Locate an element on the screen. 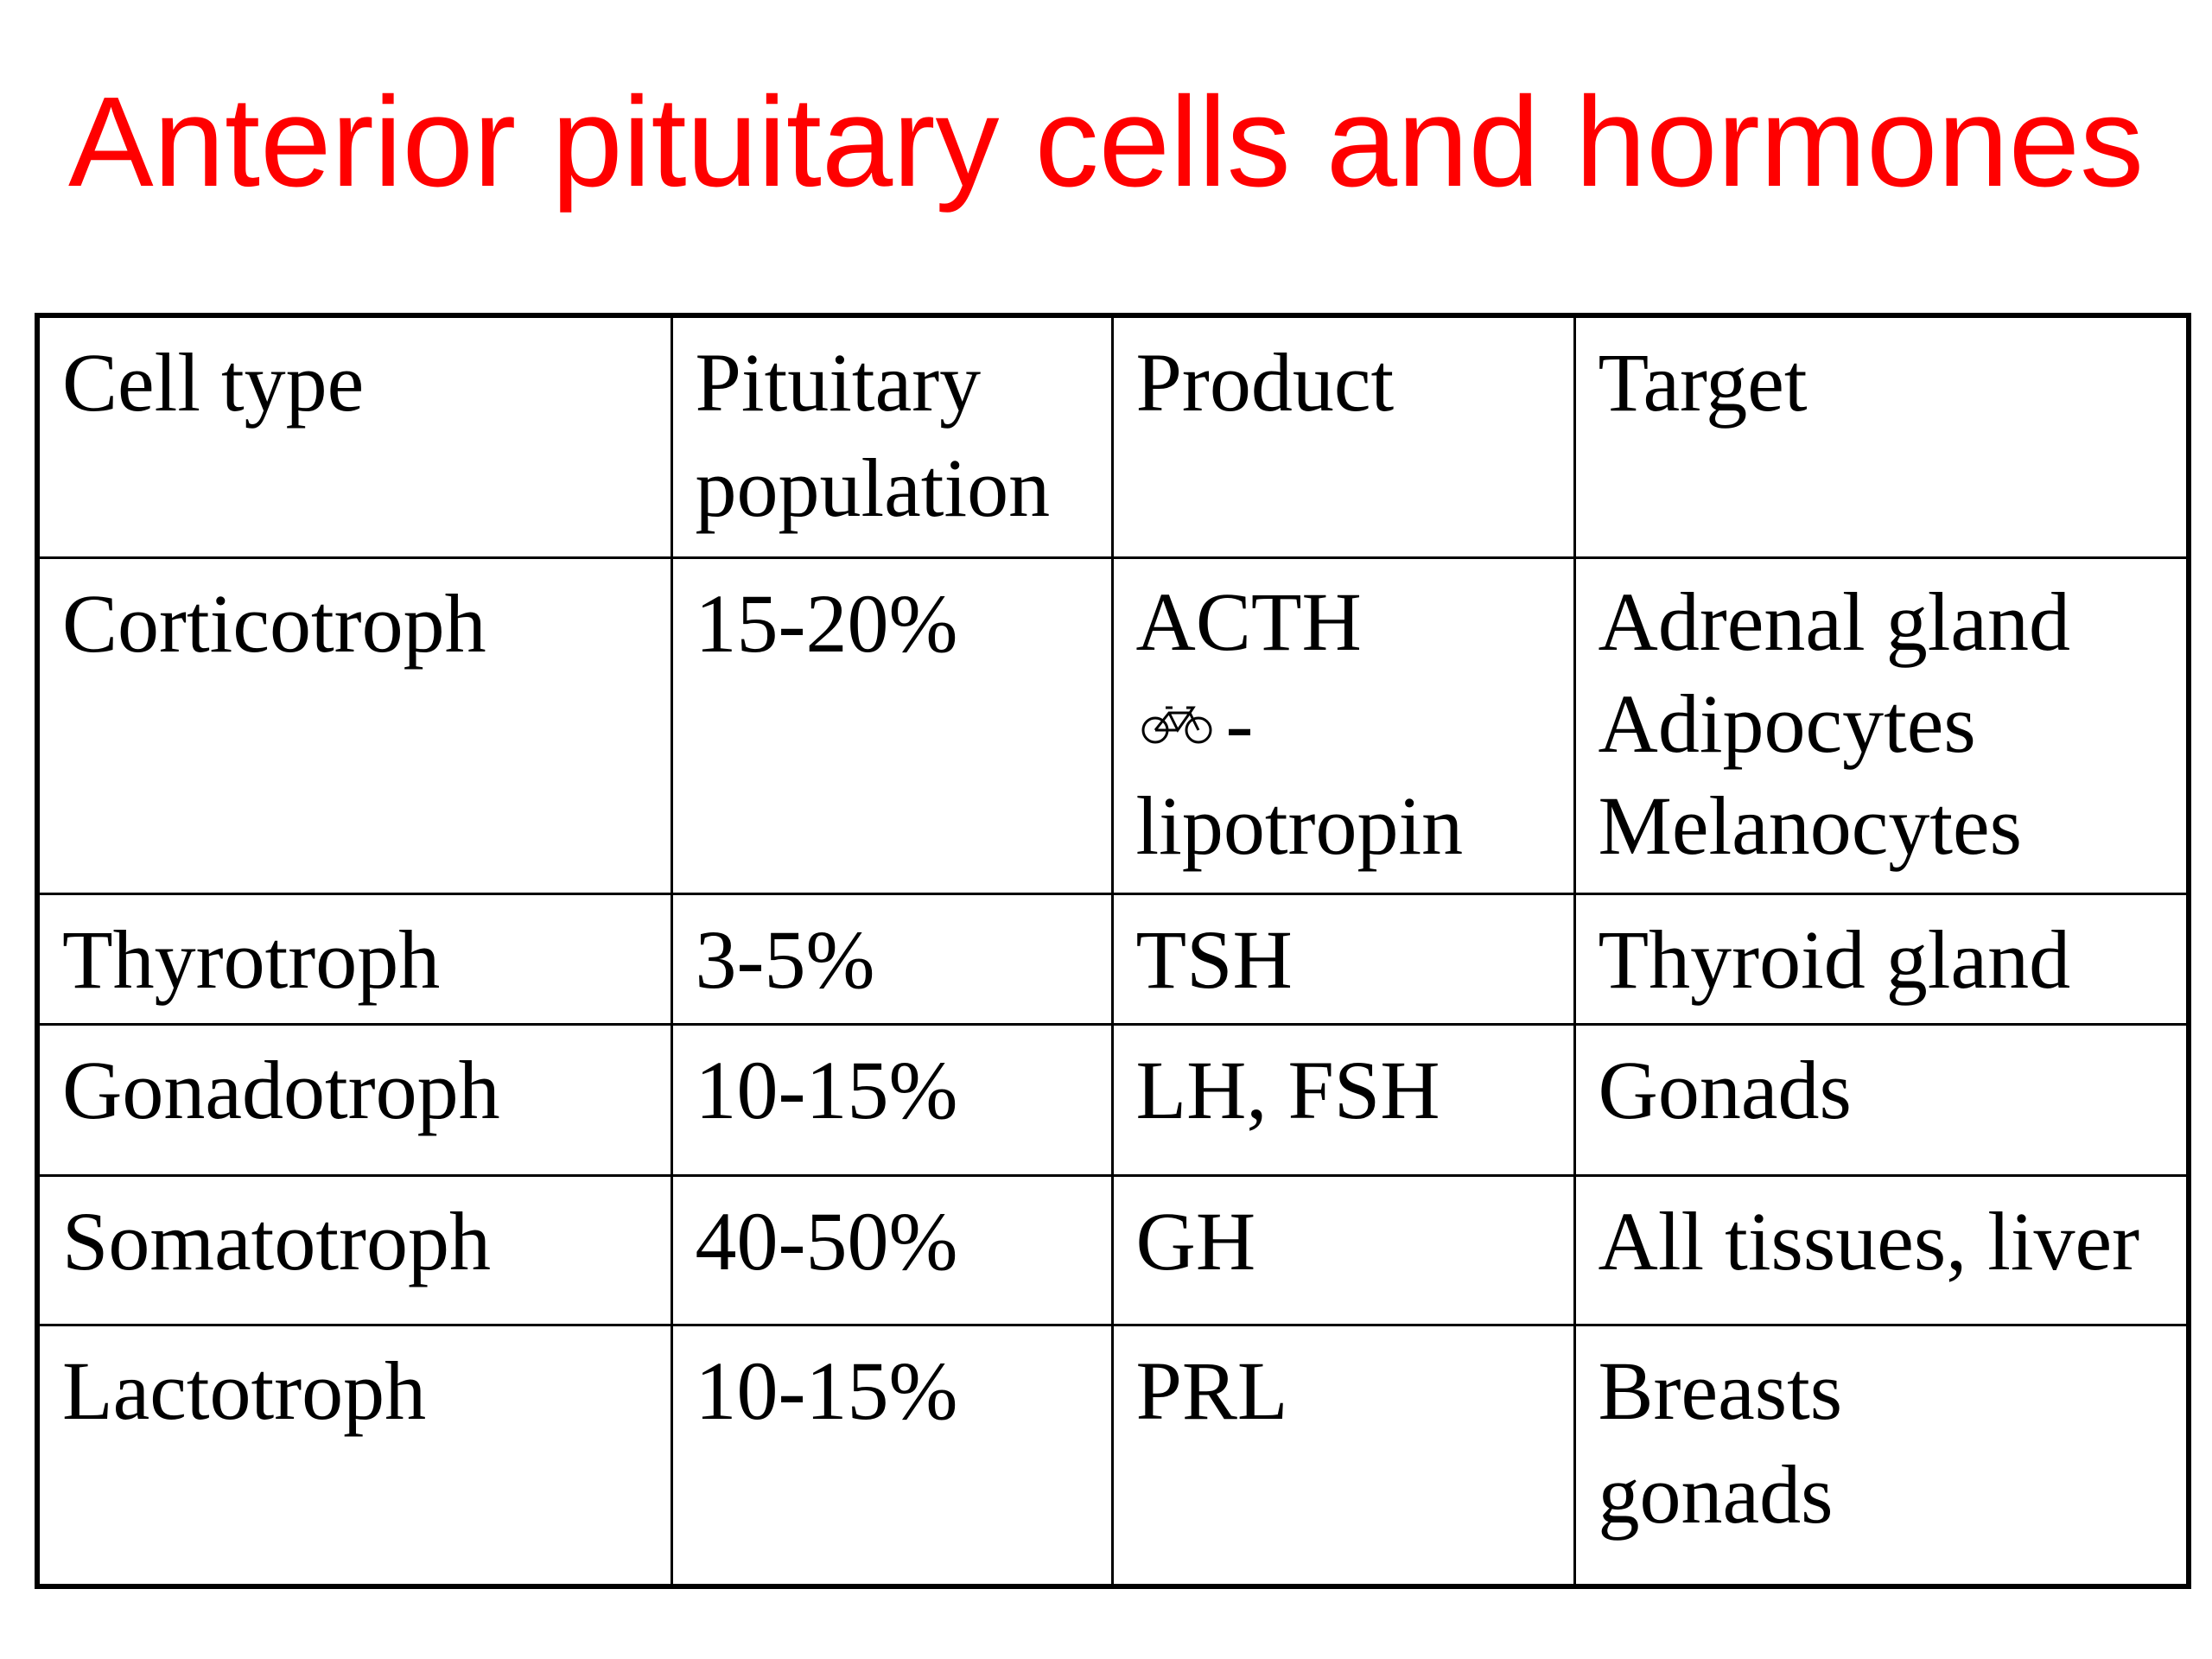  table-row: Somatotroph 40-50% GH All tissues, liver is located at coordinates (1112, 1250).